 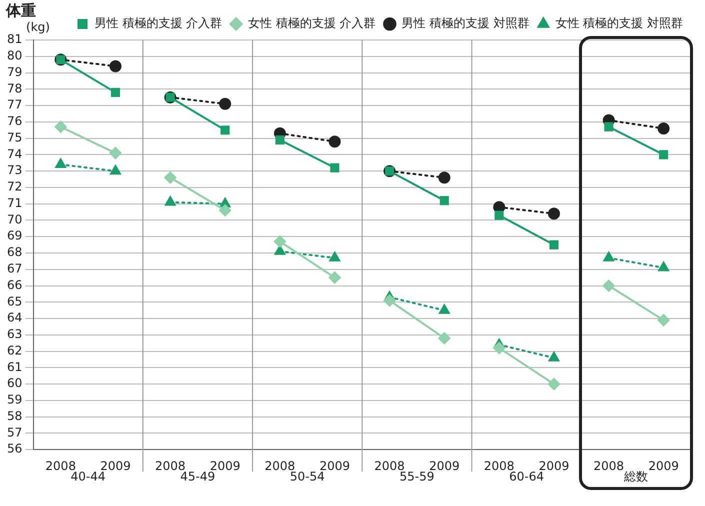 What do you see at coordinates (14, 350) in the screenshot?
I see `y-tick-label: 62` at bounding box center [14, 350].